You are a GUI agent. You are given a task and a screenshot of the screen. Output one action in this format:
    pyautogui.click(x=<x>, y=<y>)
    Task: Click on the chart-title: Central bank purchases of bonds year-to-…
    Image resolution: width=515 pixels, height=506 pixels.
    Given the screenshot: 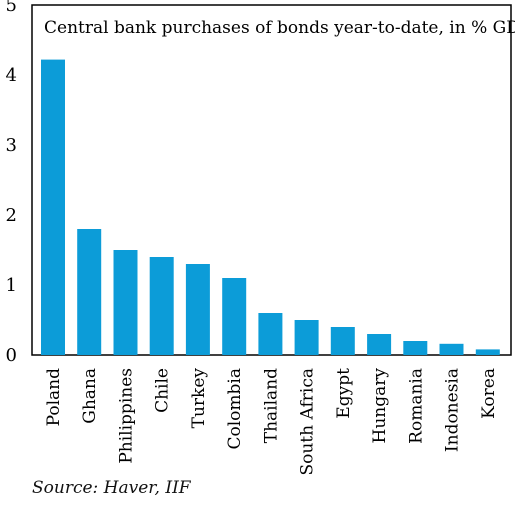 What is the action you would take?
    pyautogui.click(x=279, y=28)
    